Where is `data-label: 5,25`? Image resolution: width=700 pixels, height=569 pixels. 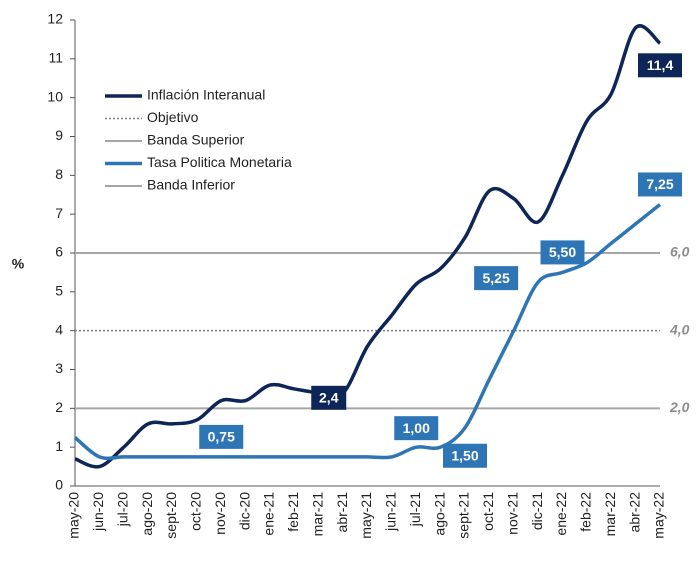
data-label: 5,25 is located at coordinates (496, 278).